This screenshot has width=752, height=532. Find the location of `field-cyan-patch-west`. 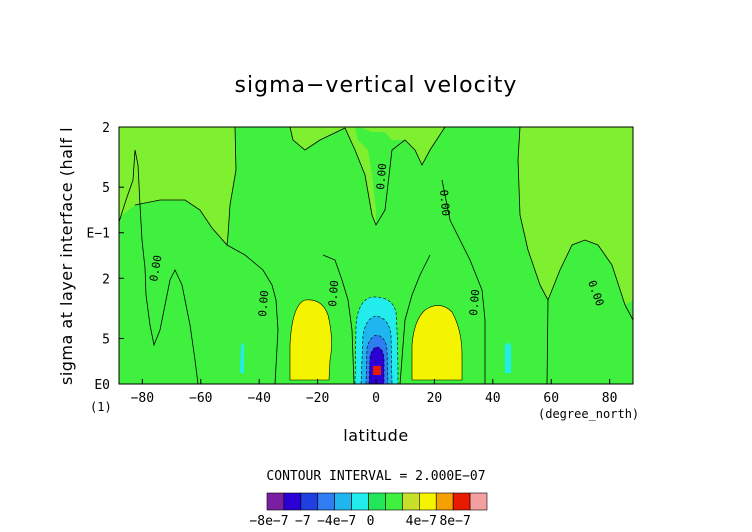

field-cyan-patch-west is located at coordinates (242, 358).